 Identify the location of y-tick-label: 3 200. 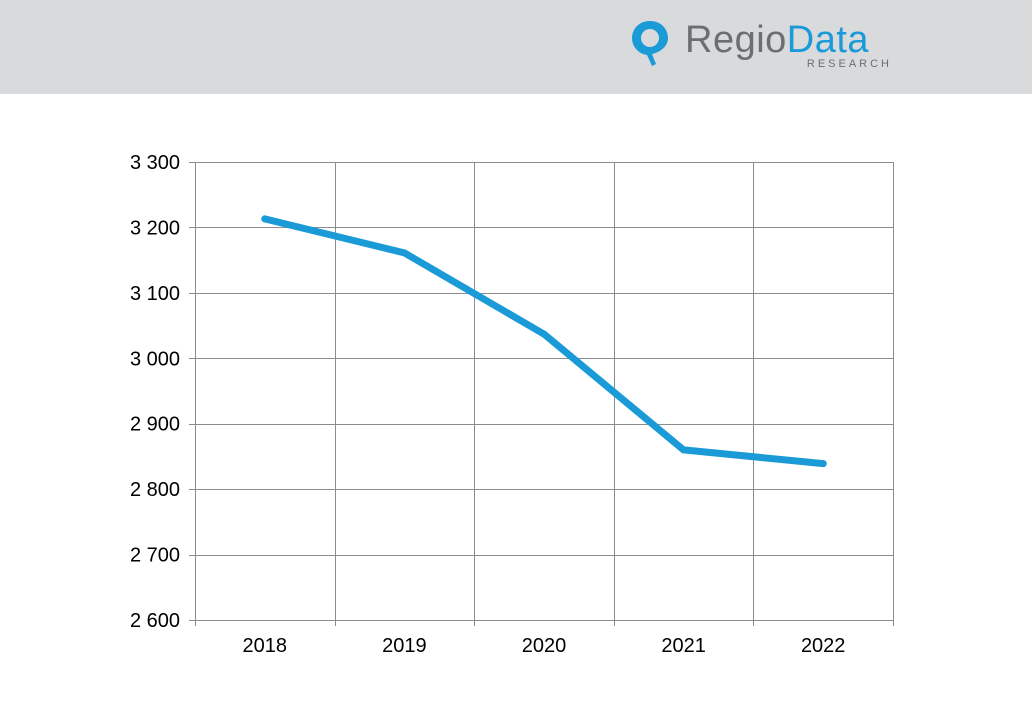
(155, 228).